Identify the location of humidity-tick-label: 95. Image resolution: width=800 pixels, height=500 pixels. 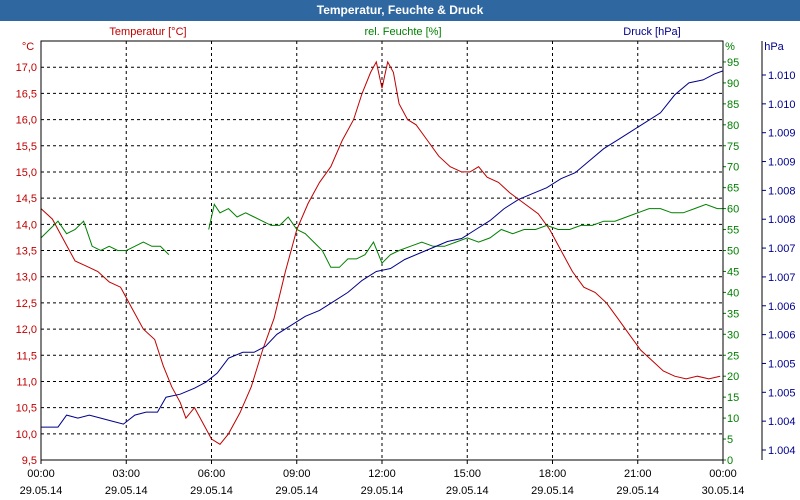
(733, 63).